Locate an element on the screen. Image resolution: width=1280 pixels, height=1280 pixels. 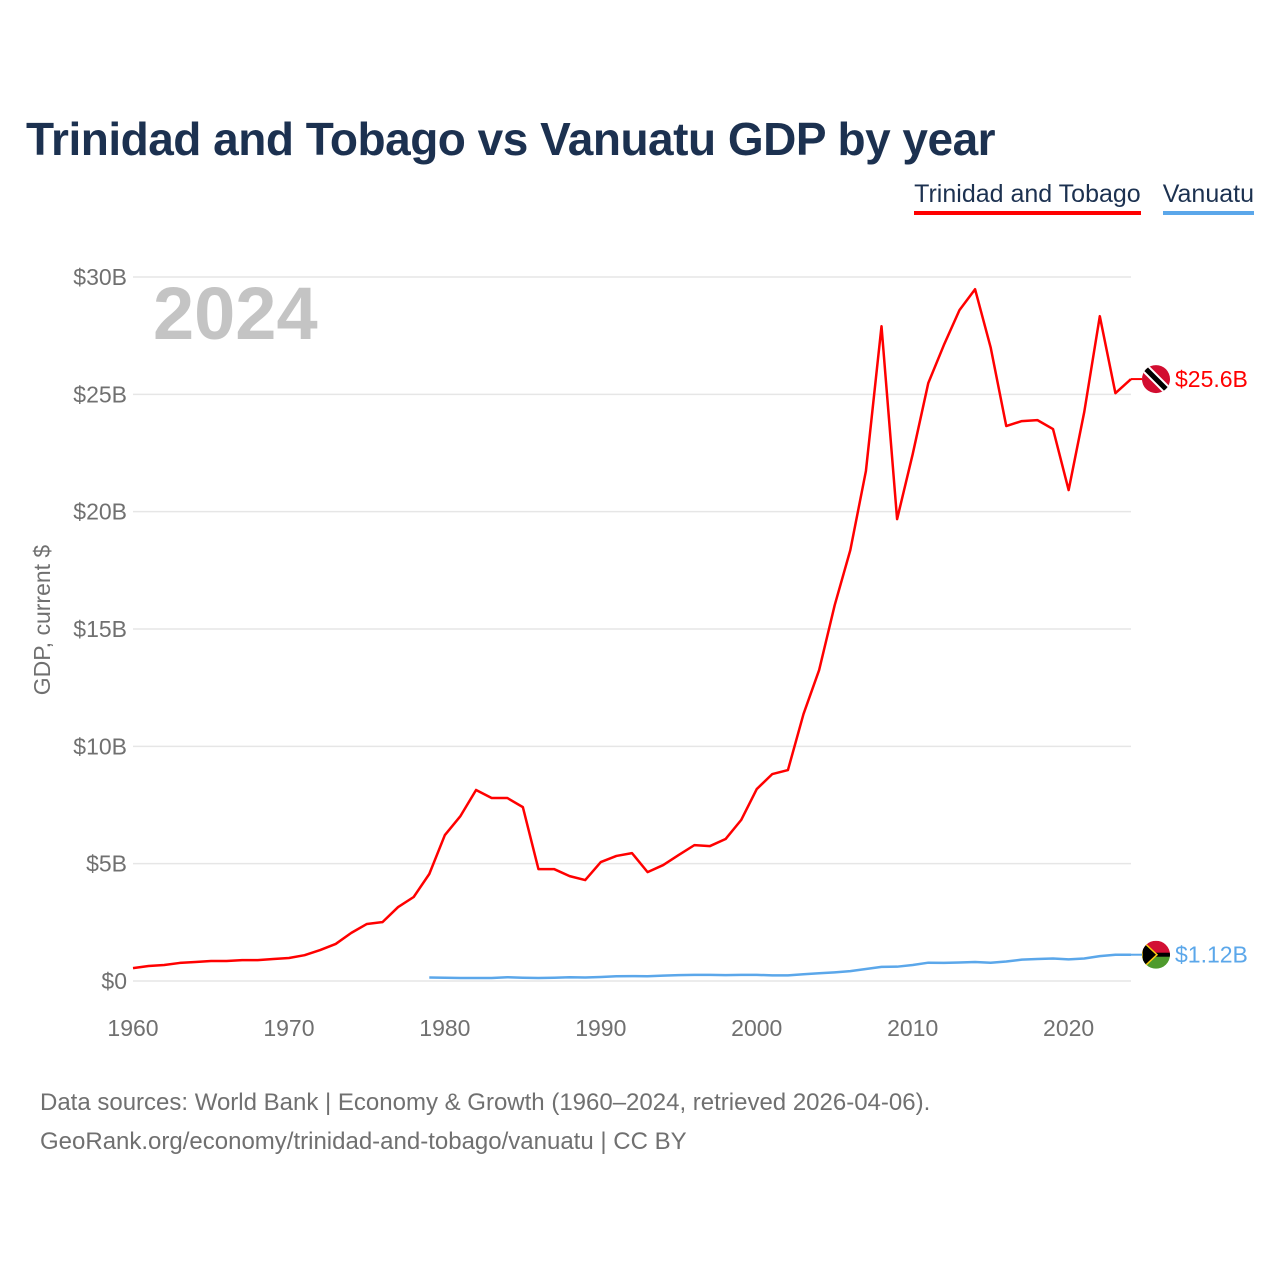
y-tick-label: $10B is located at coordinates (100, 746).